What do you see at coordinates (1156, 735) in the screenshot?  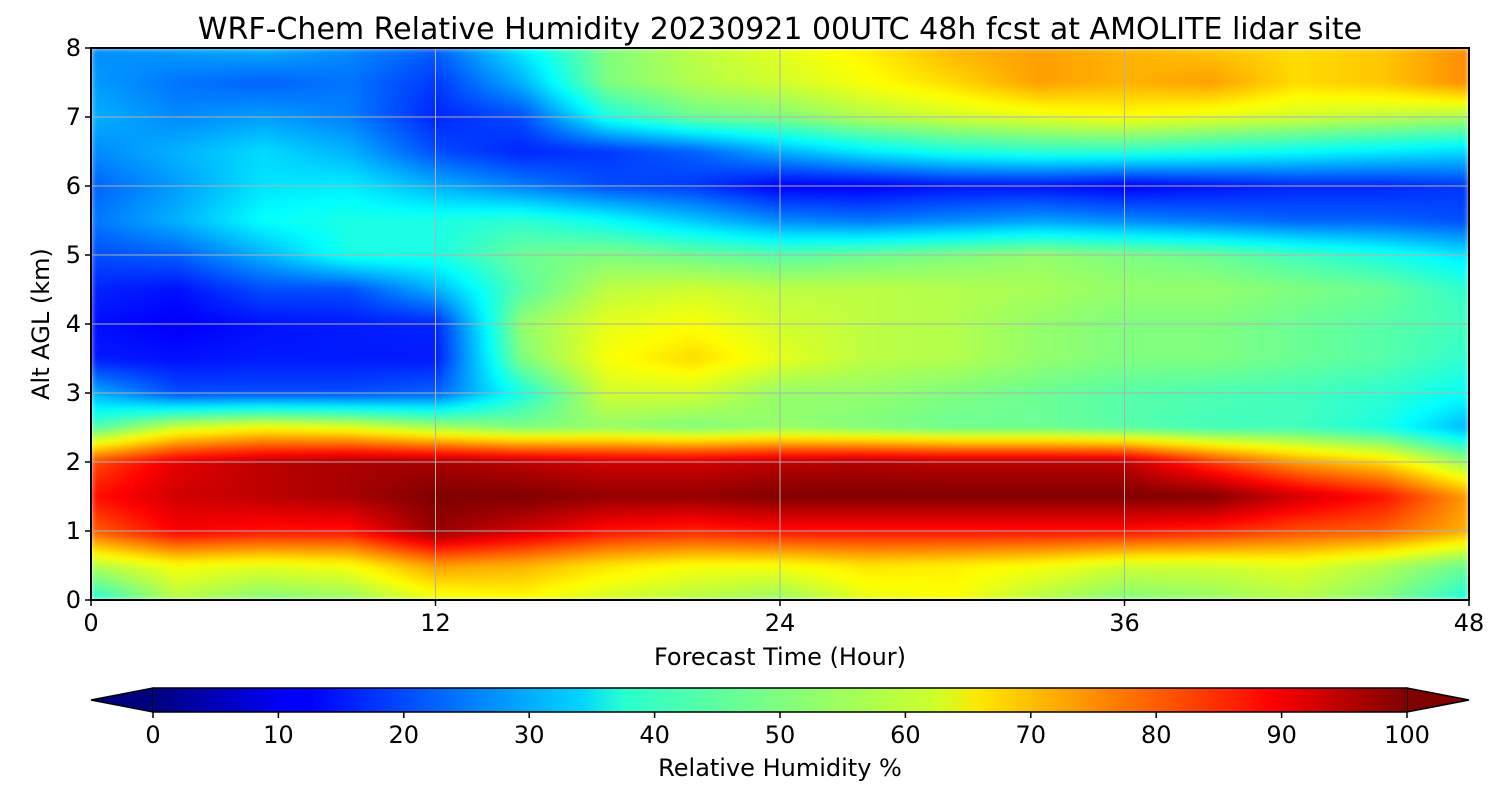 I see `colorbar-tick-label: 80` at bounding box center [1156, 735].